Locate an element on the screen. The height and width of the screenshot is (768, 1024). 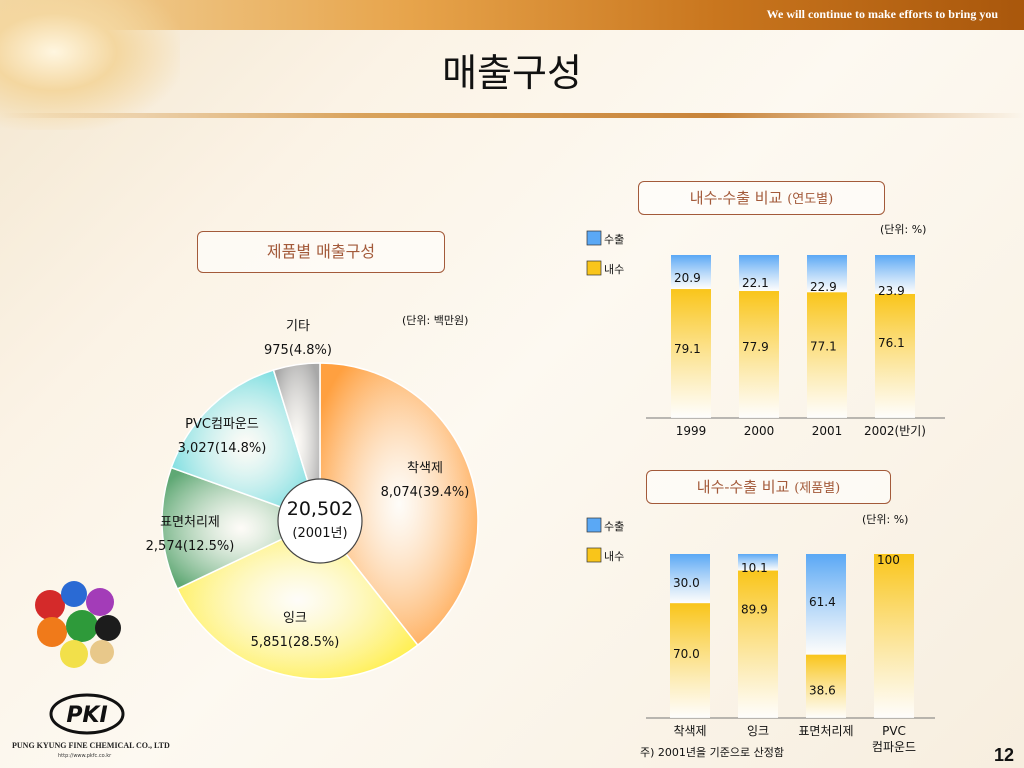
bar-domestic-label: 100 is located at coordinates (888, 560).